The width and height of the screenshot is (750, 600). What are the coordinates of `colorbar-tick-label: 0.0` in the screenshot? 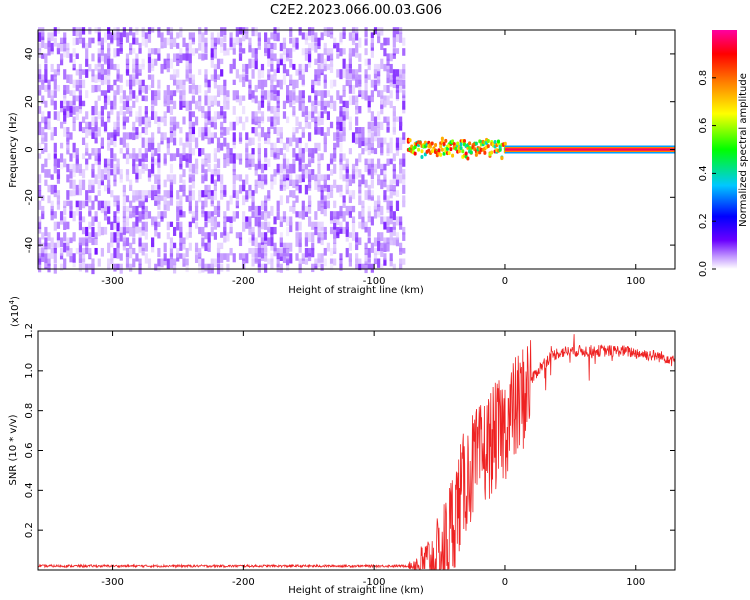 It's located at (703, 269).